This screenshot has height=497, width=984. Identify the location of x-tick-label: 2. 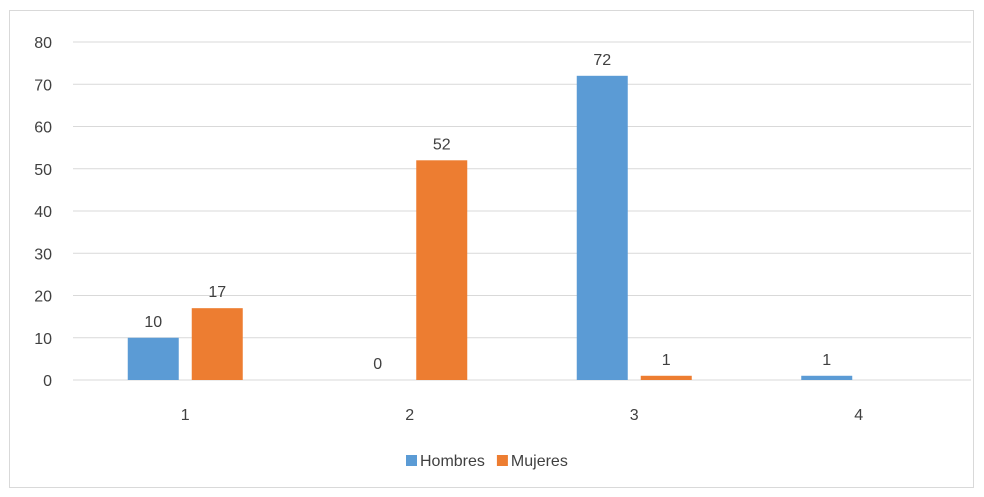
(409, 415).